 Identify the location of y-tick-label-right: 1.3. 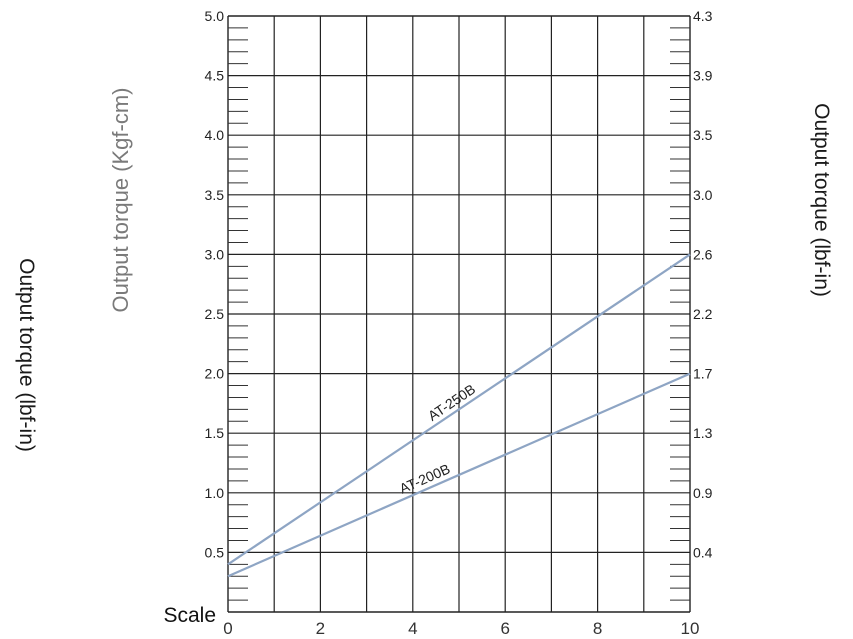
(703, 433).